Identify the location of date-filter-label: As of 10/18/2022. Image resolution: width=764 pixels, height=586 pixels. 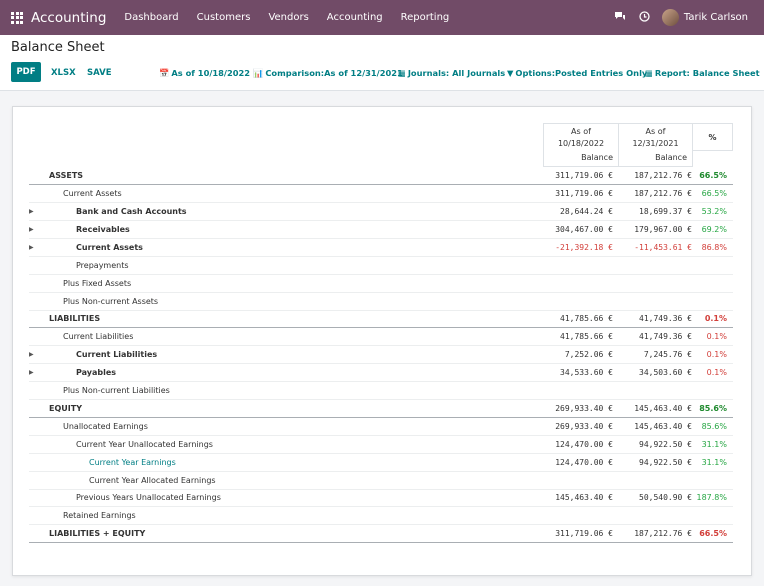
(211, 73).